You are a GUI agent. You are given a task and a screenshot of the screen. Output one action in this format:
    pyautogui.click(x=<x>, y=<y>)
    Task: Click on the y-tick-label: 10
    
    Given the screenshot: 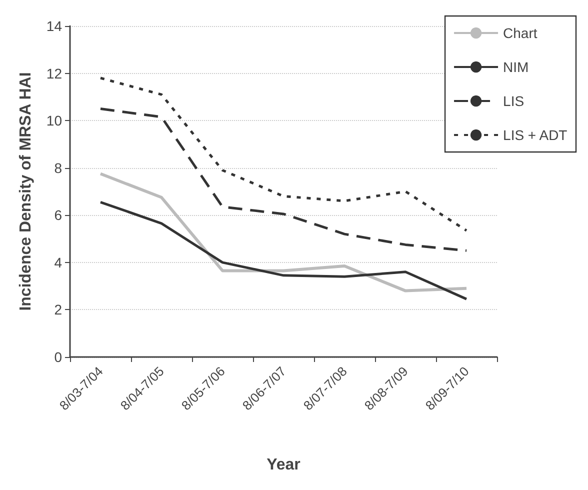 What is the action you would take?
    pyautogui.click(x=54, y=120)
    